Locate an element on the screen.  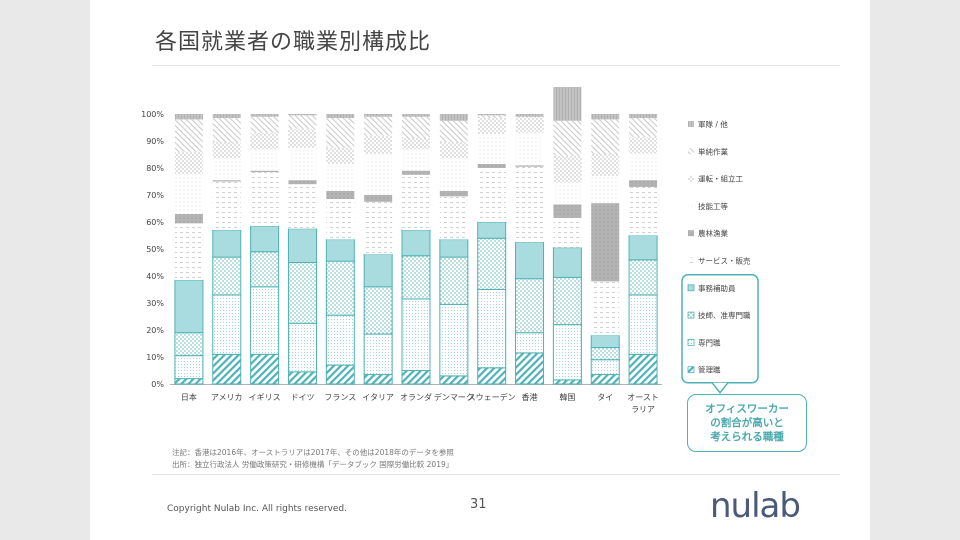
y-tick-label: 70% is located at coordinates (155, 195).